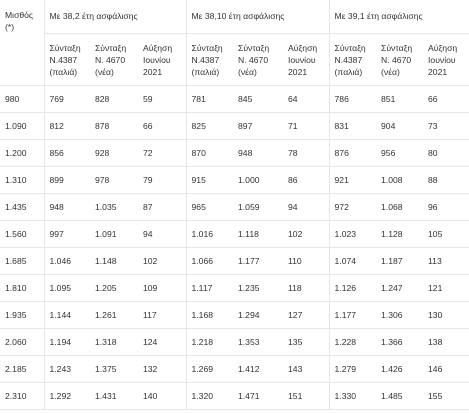 This screenshot has height=413, width=469. What do you see at coordinates (22, 369) in the screenshot?
I see `salary-cell: 2.185` at bounding box center [22, 369].